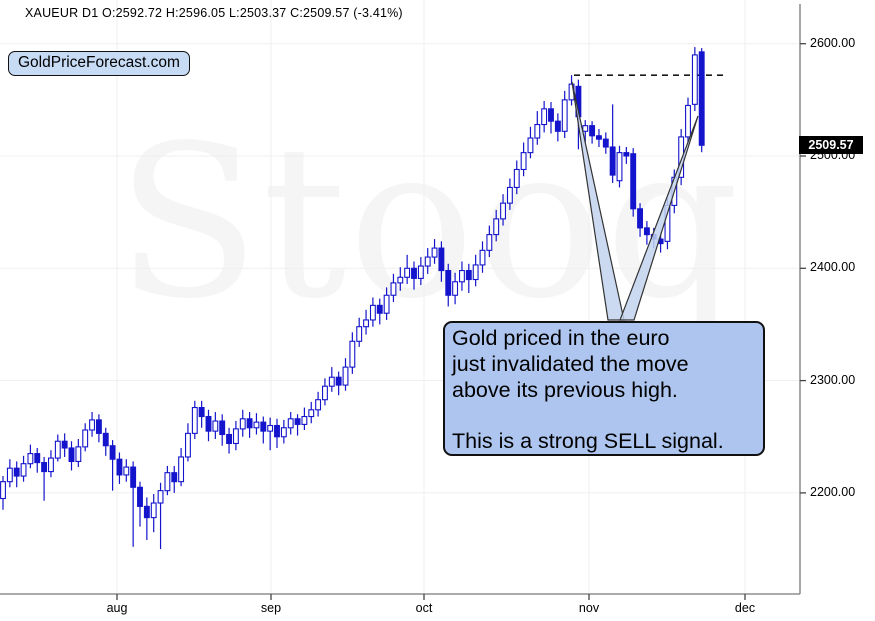 The height and width of the screenshot is (621, 875). What do you see at coordinates (833, 267) in the screenshot?
I see `price-axis-label: 2400.00` at bounding box center [833, 267].